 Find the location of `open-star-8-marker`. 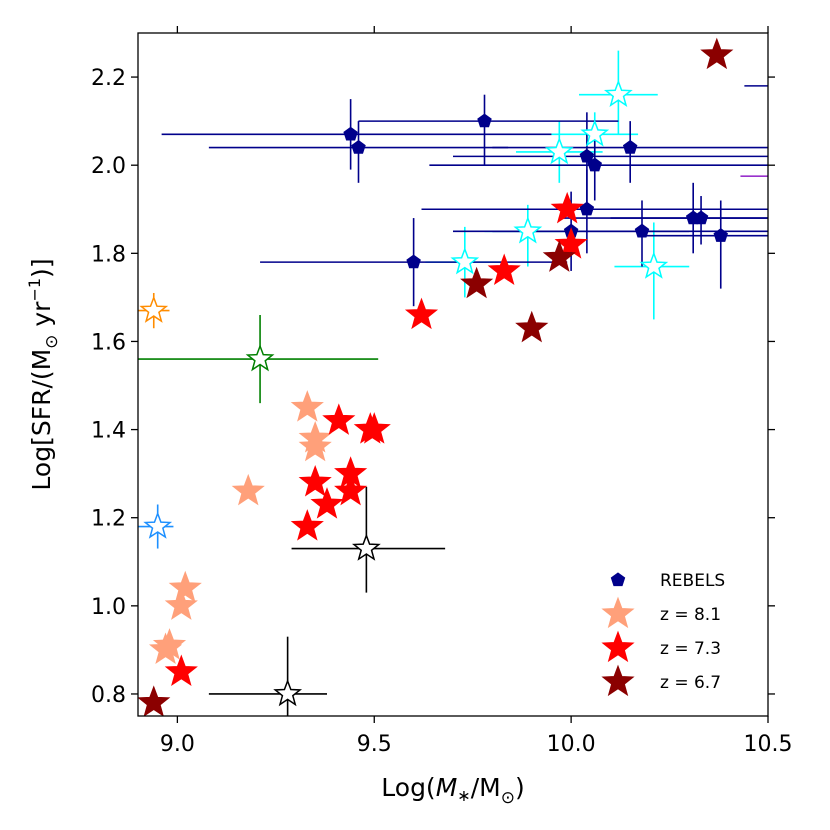

open-star-8-marker is located at coordinates (158, 525).